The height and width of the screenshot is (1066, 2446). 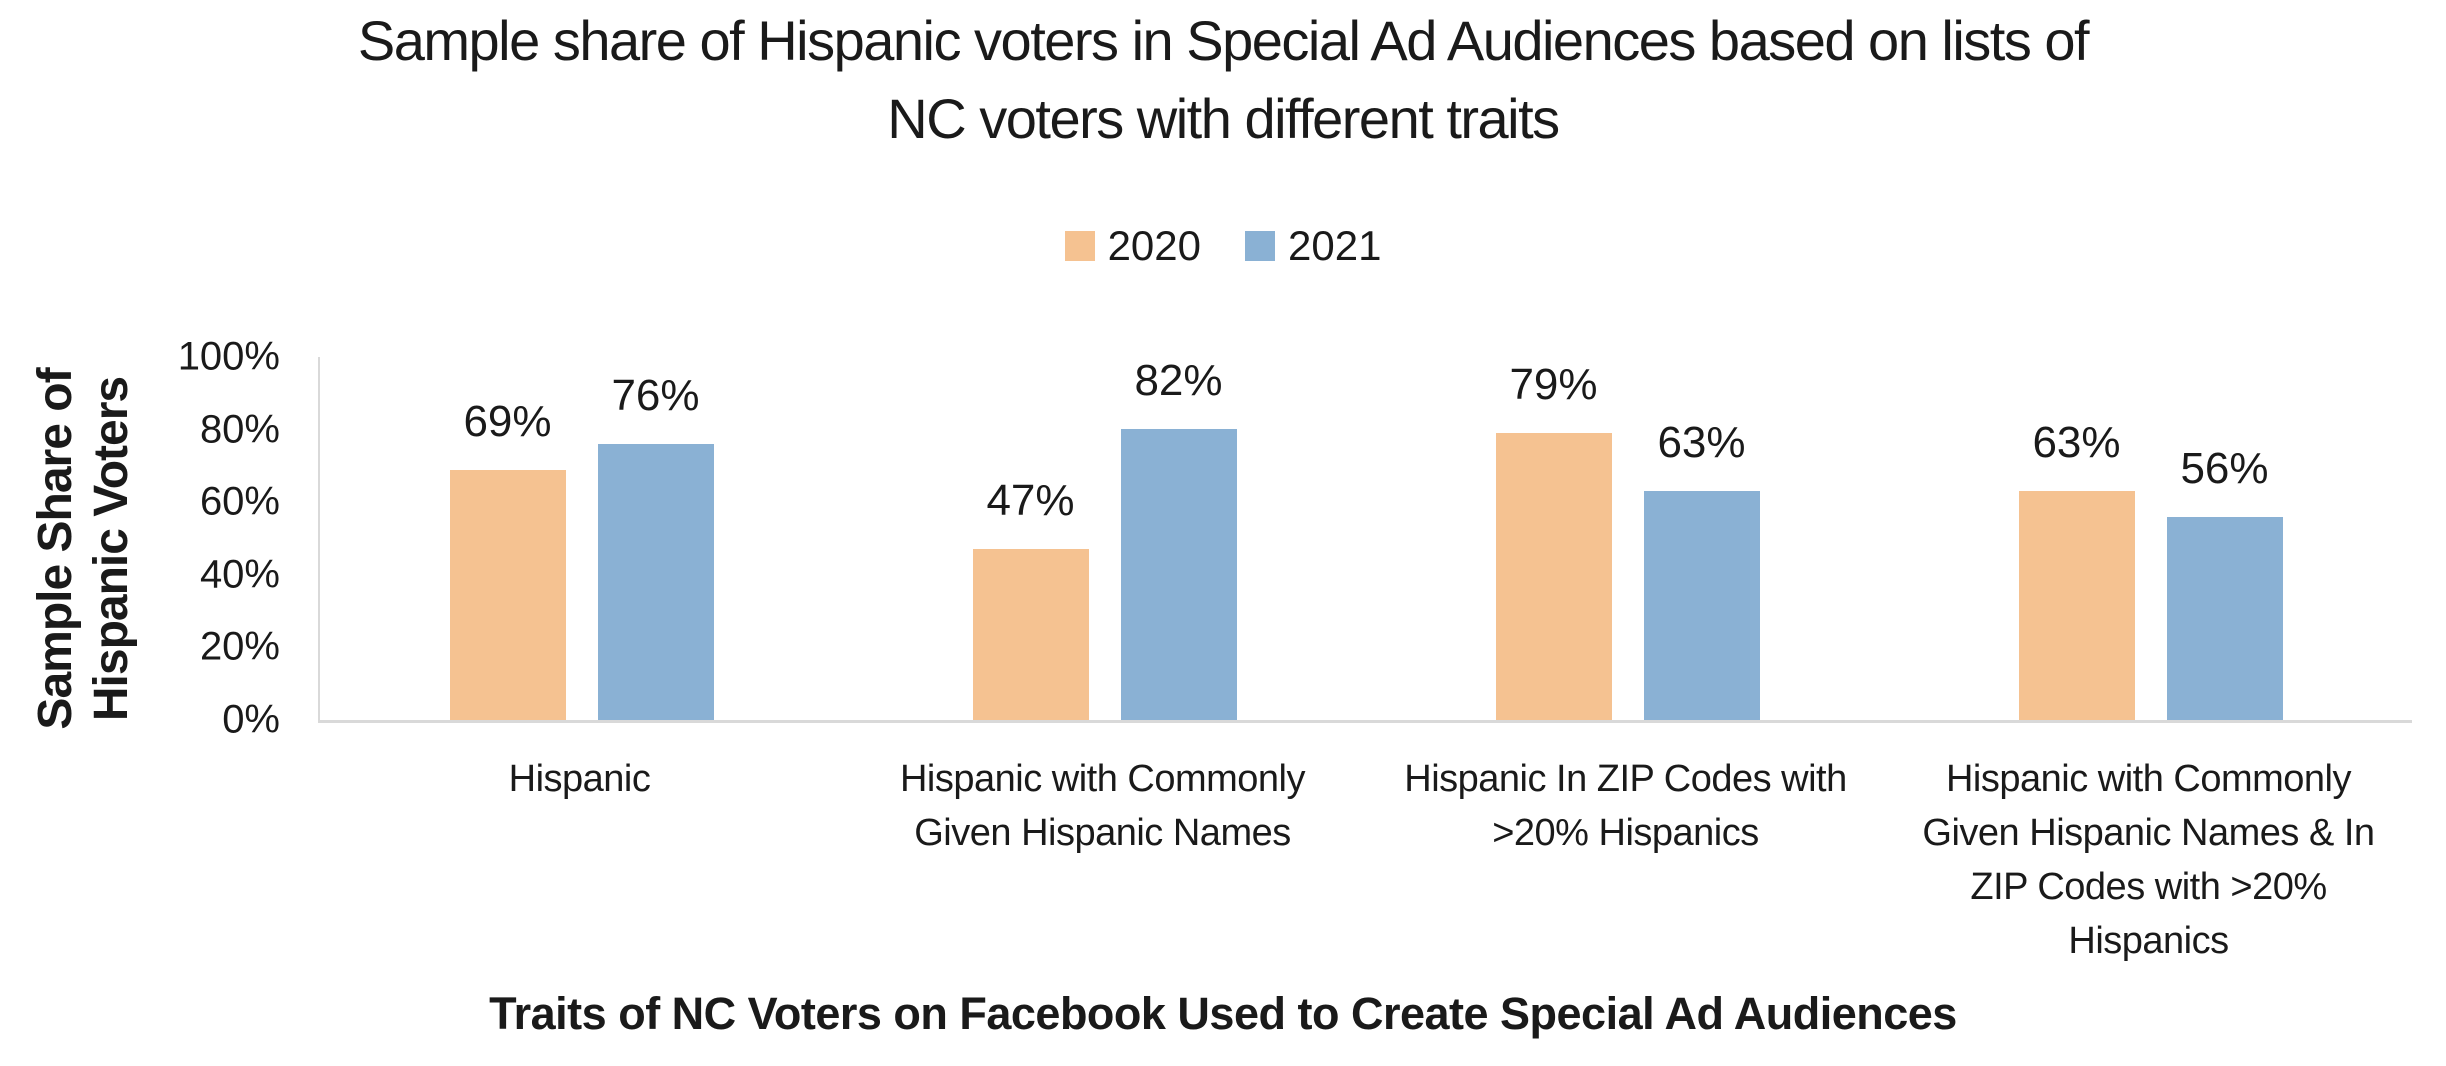 I want to click on bar-group: 79% 63%, so click(x=1627, y=538).